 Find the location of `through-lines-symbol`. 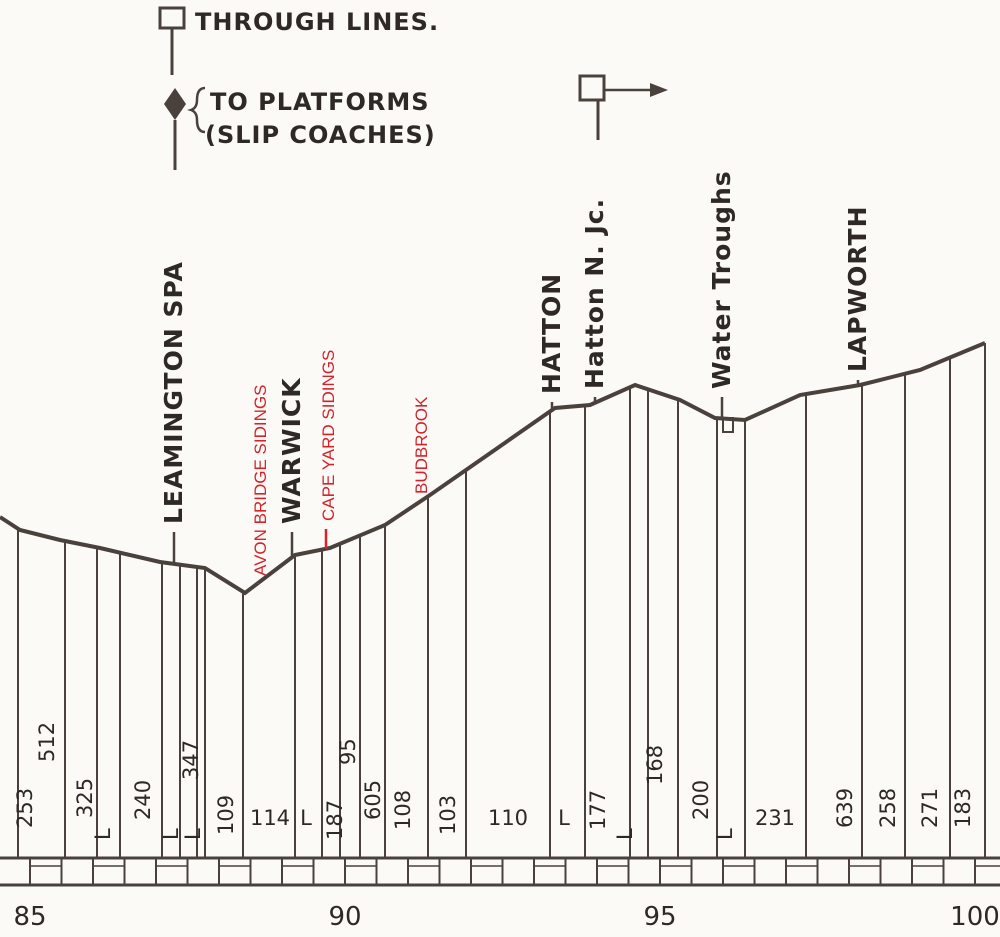

through-lines-symbol is located at coordinates (172, 18).